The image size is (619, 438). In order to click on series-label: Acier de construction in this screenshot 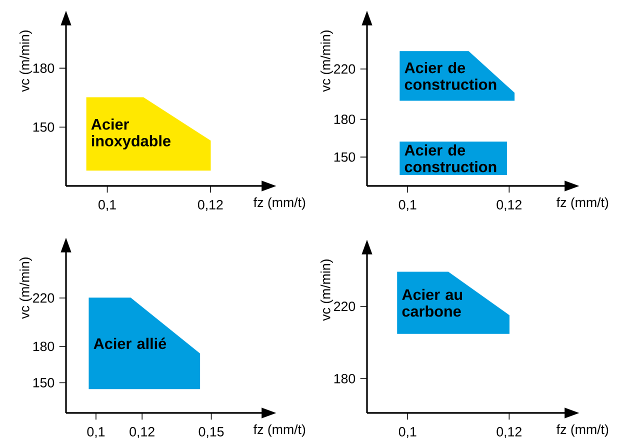, I will do `click(450, 76)`.